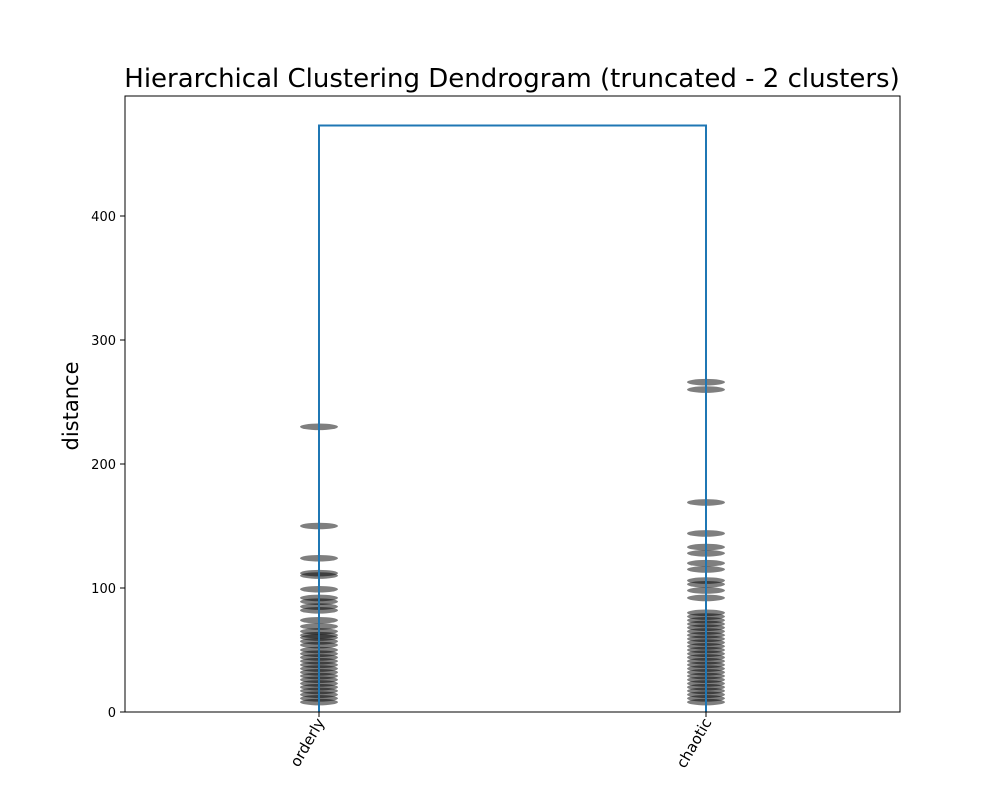 This screenshot has width=1000, height=800. What do you see at coordinates (500, 741) in the screenshot?
I see `x-axis-labels: orderly chaotic` at bounding box center [500, 741].